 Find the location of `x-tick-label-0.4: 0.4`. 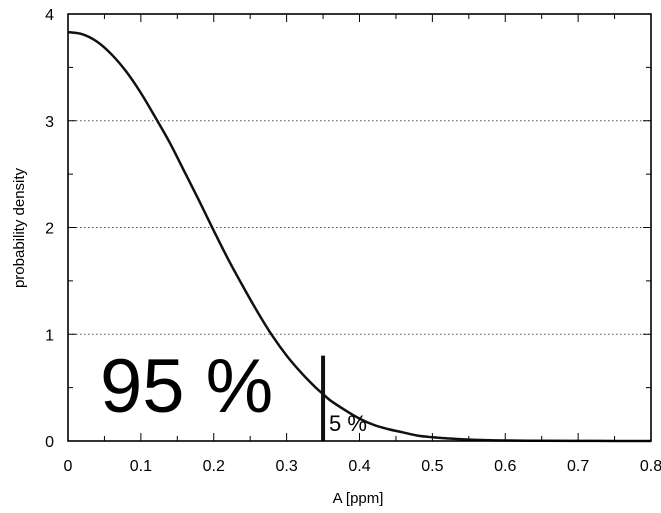

x-tick-label-0.4: 0.4 is located at coordinates (359, 466).